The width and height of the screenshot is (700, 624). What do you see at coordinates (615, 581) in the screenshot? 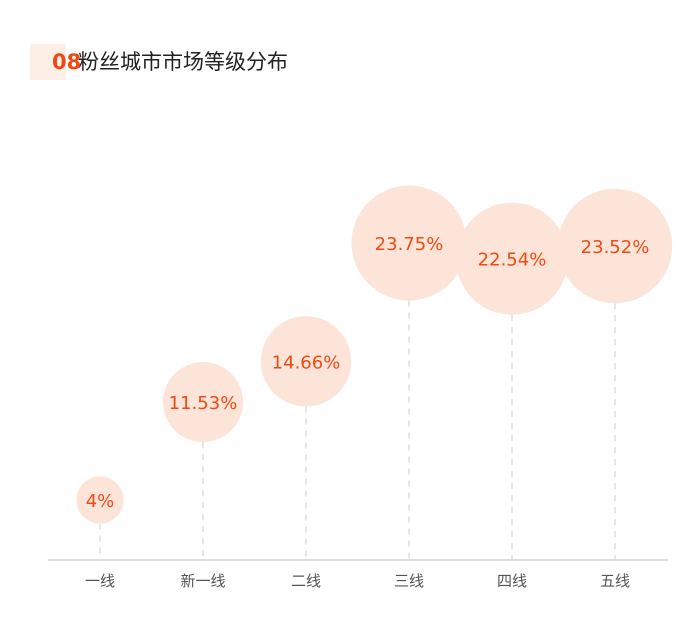
I see `category-tick-label: 五线` at bounding box center [615, 581].